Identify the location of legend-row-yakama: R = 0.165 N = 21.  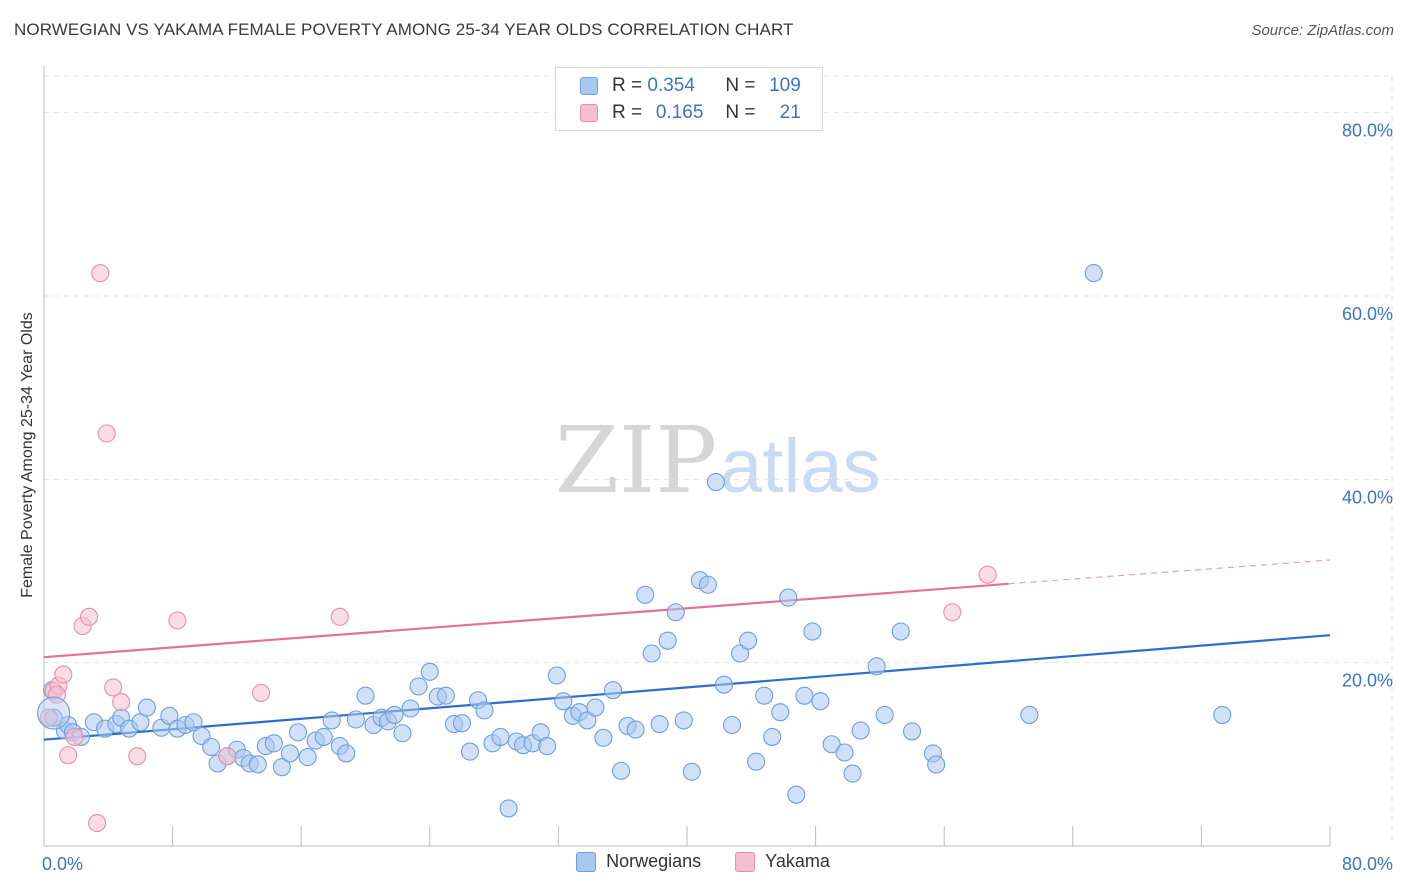
(690, 113).